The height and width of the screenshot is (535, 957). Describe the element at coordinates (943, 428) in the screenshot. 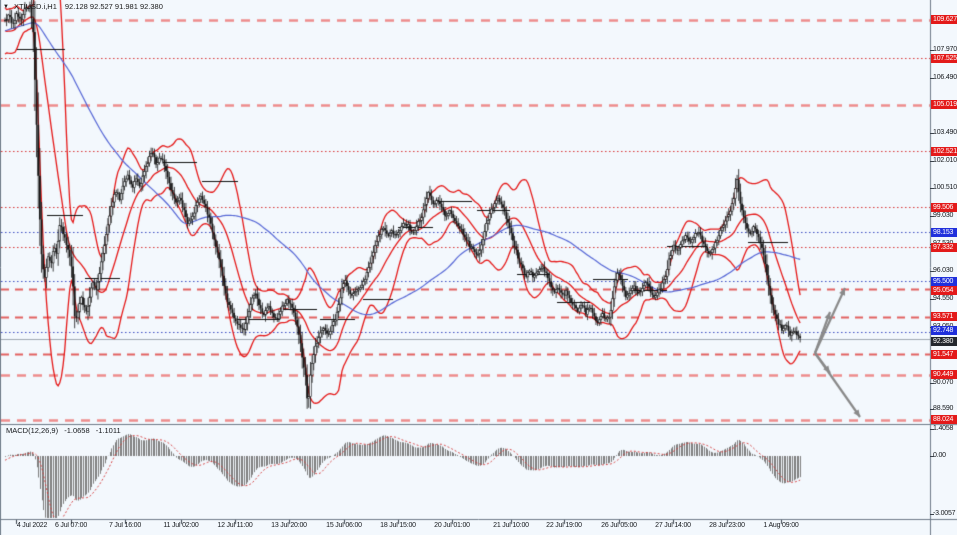

I see `macd-scale-label: 1.4058` at that location.